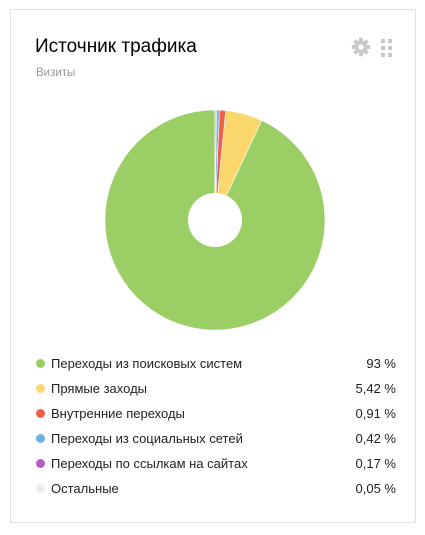 This screenshot has width=425, height=535. I want to click on legend-value: 0,91 %, so click(375, 413).